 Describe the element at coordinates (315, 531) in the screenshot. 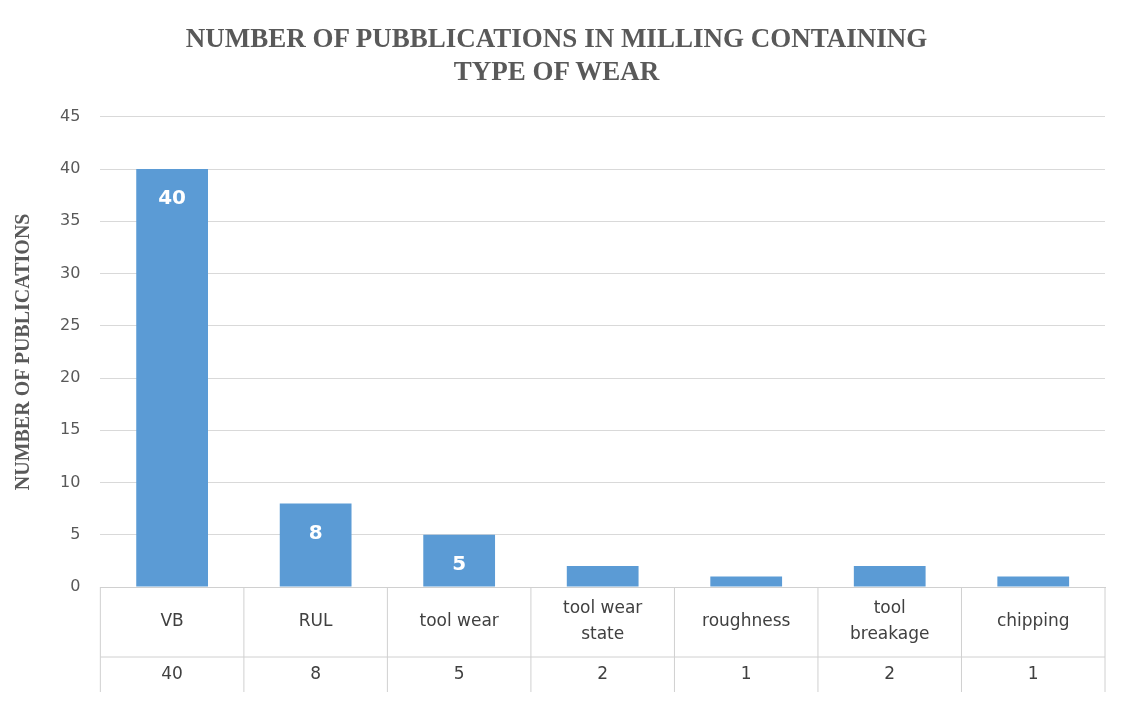

I see `text: 8` at that location.